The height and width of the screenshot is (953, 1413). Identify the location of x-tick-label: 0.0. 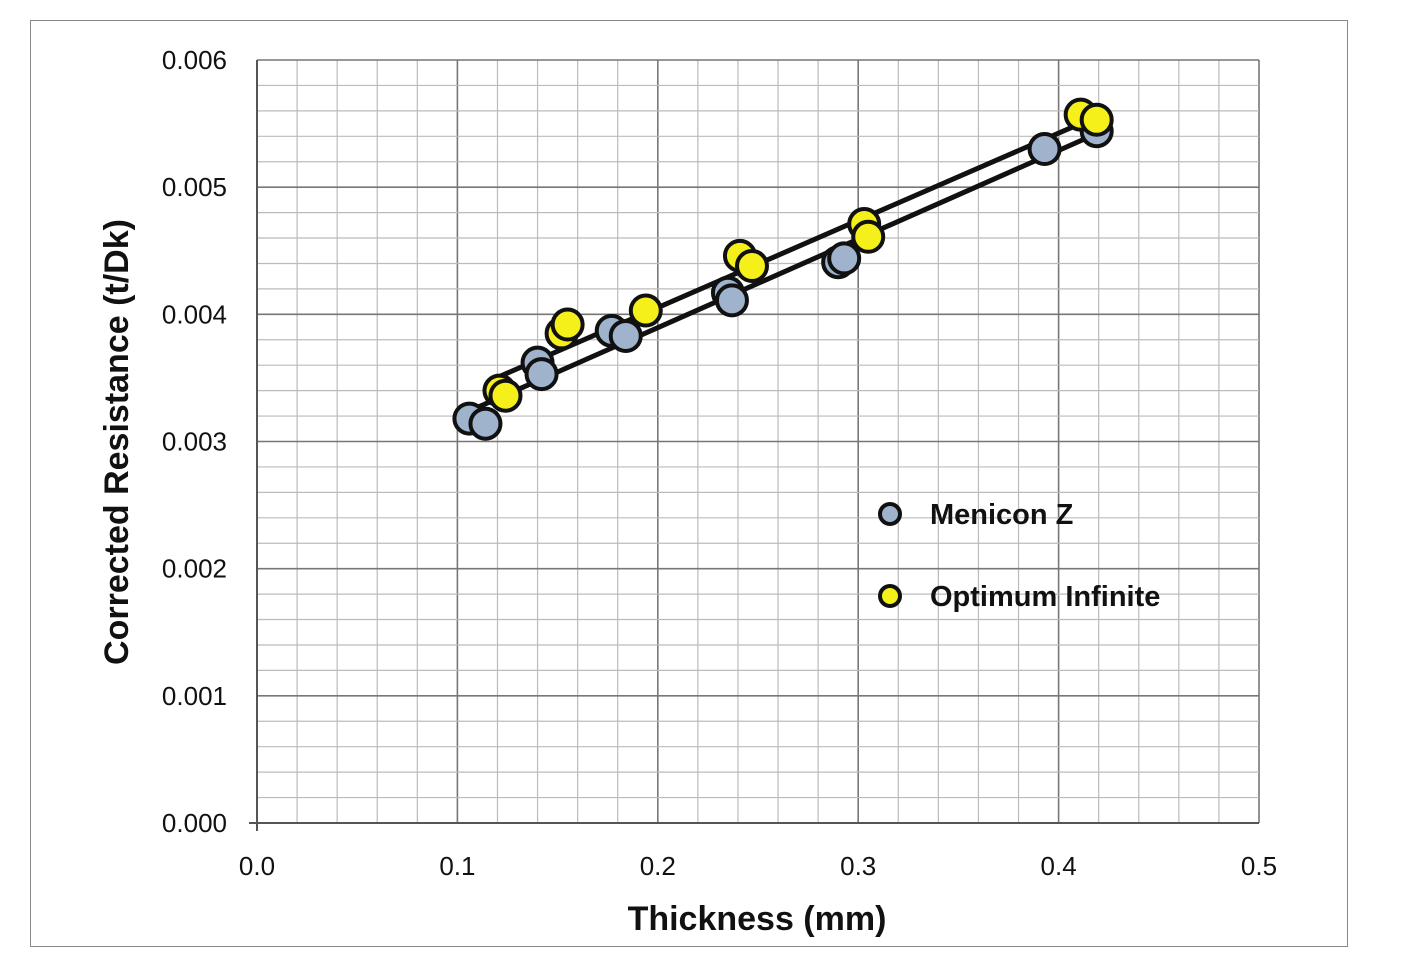
(257, 866).